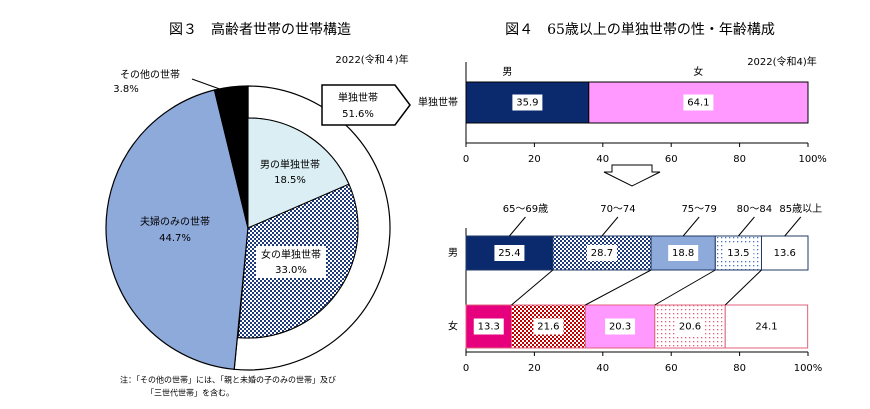 The width and height of the screenshot is (870, 409). I want to click on slice-value: 44.7%, so click(175, 238).